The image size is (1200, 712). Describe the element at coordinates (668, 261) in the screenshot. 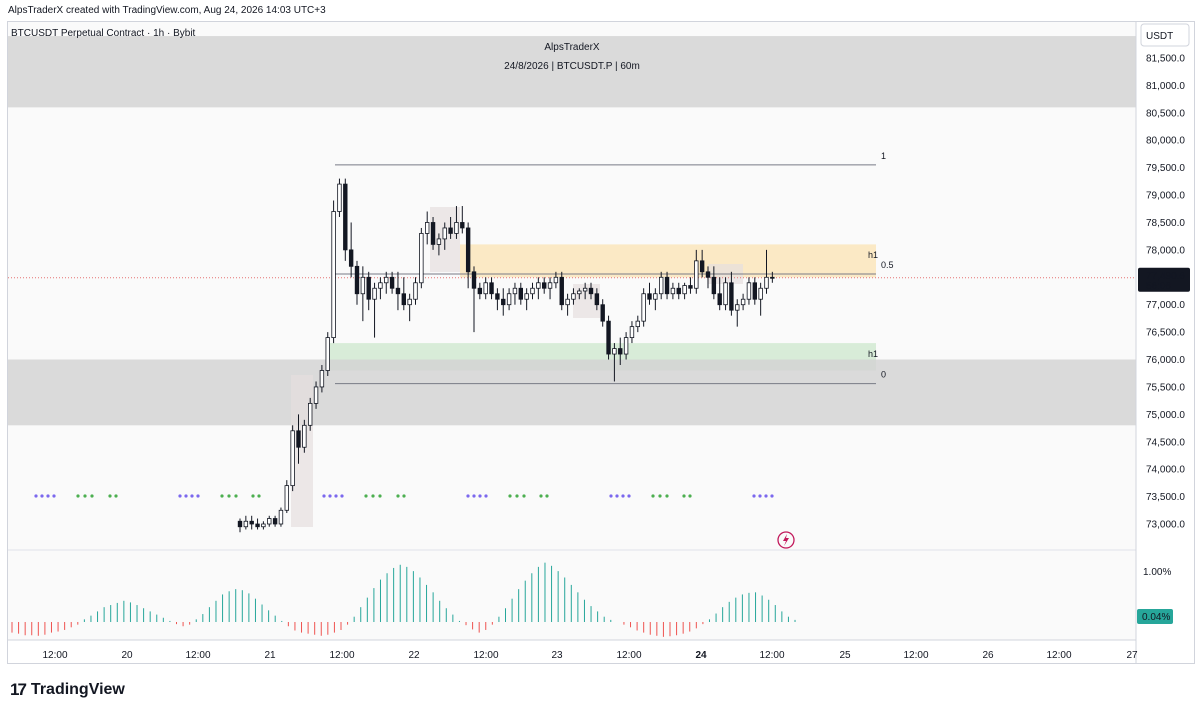

I see `zone-supply-h1` at that location.